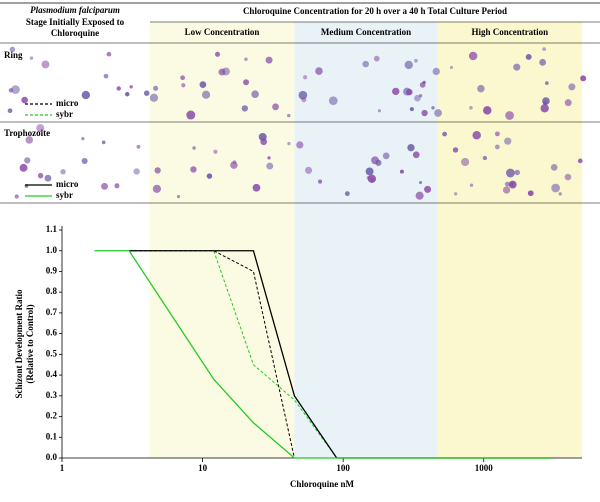 This screenshot has width=600, height=502. I want to click on x-tick-label: 100, so click(343, 468).